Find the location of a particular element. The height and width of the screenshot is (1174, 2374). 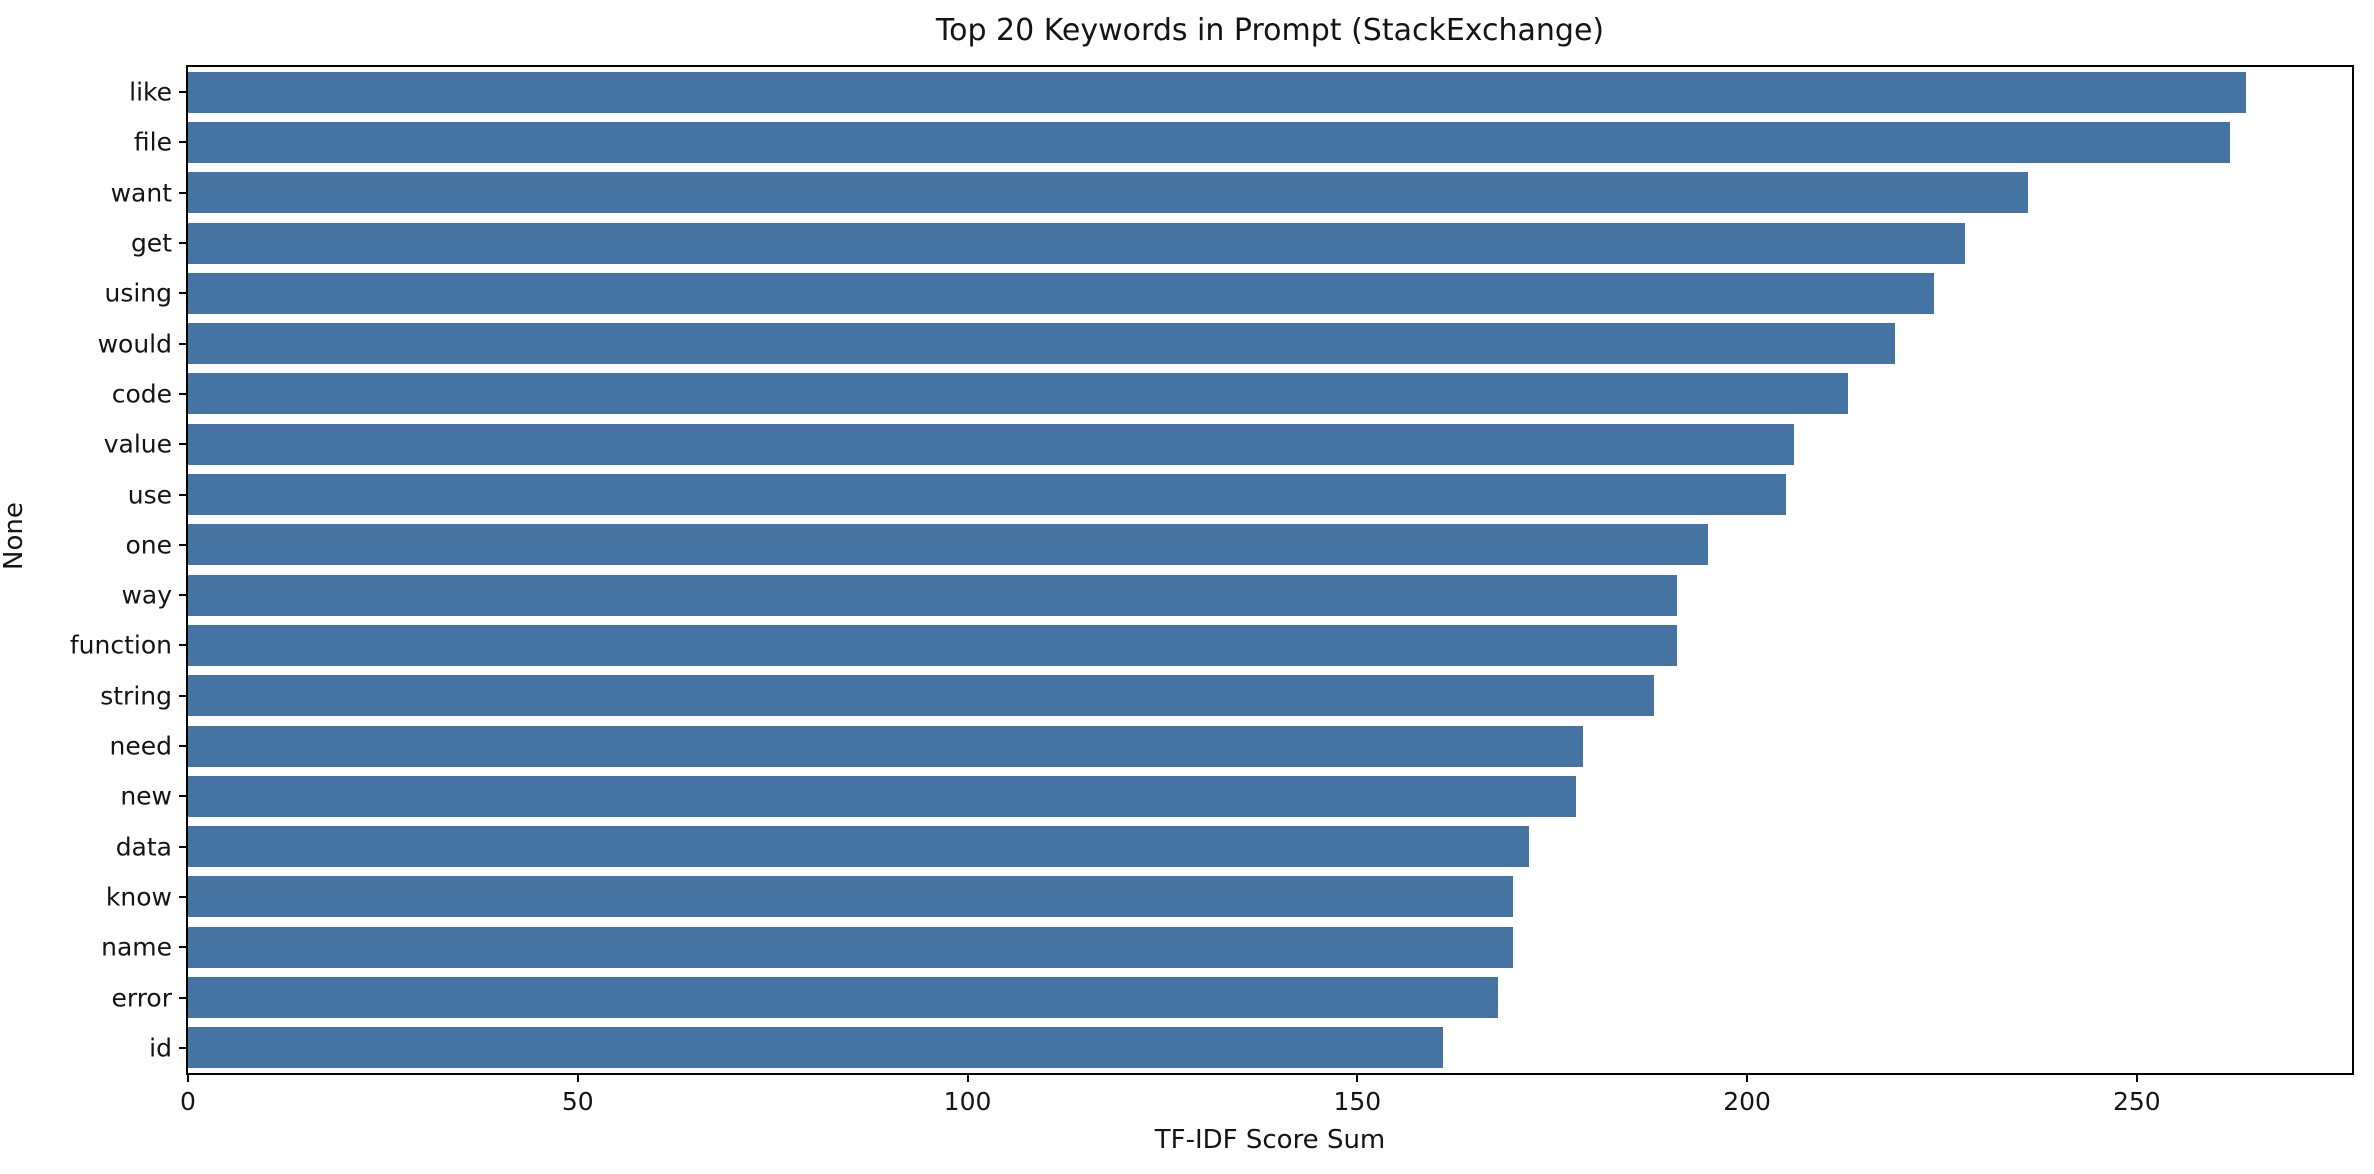

bar-row-code is located at coordinates (1270, 394).